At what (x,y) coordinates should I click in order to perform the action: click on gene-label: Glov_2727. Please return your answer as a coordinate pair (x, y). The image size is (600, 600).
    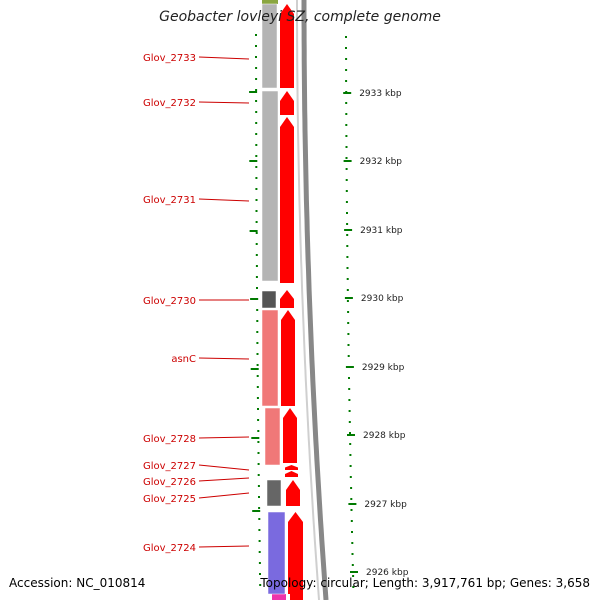
    Looking at the image, I should click on (169, 466).